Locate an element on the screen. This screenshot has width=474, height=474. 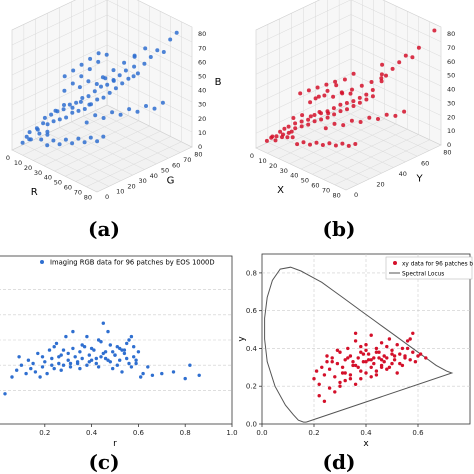
y-tick-label: 10 is located at coordinates (120, 192).